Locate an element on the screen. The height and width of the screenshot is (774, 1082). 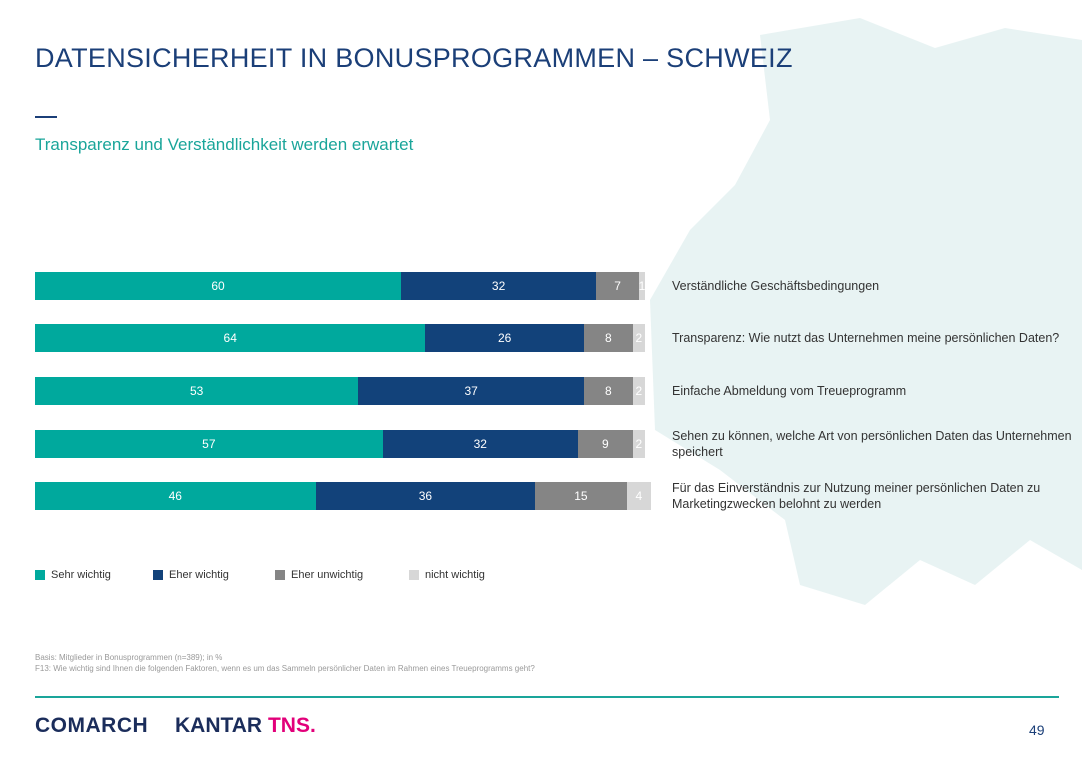
kantar-tns-logo: KANTAR TNS. is located at coordinates (245, 726).